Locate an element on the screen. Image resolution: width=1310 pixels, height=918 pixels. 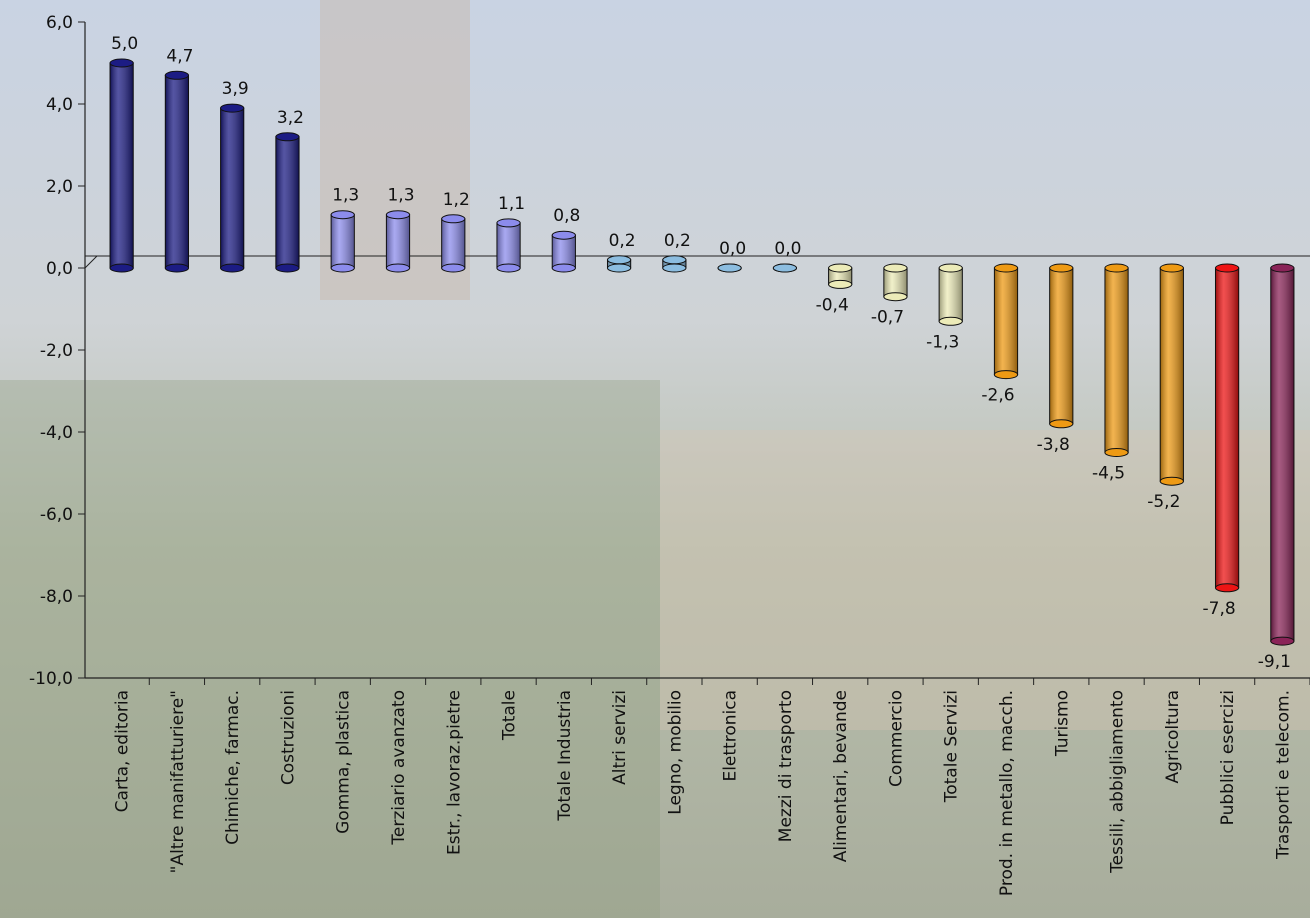
value-label: -0,4 is located at coordinates (832, 305).